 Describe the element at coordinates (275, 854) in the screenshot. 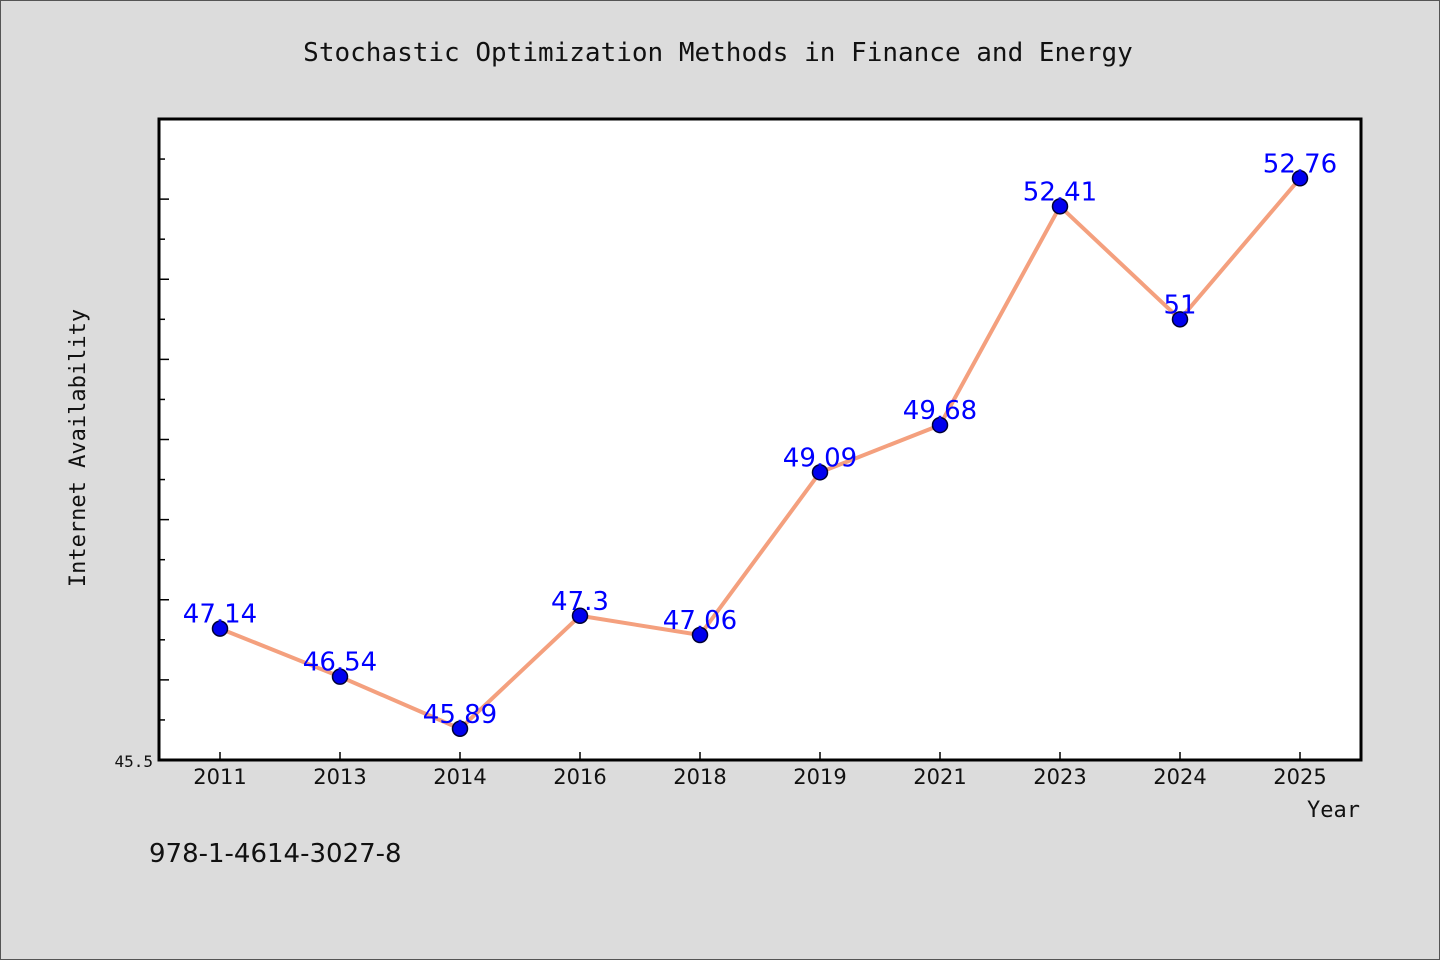

I see `isbn-text: 978-1-4614-3027-8` at that location.